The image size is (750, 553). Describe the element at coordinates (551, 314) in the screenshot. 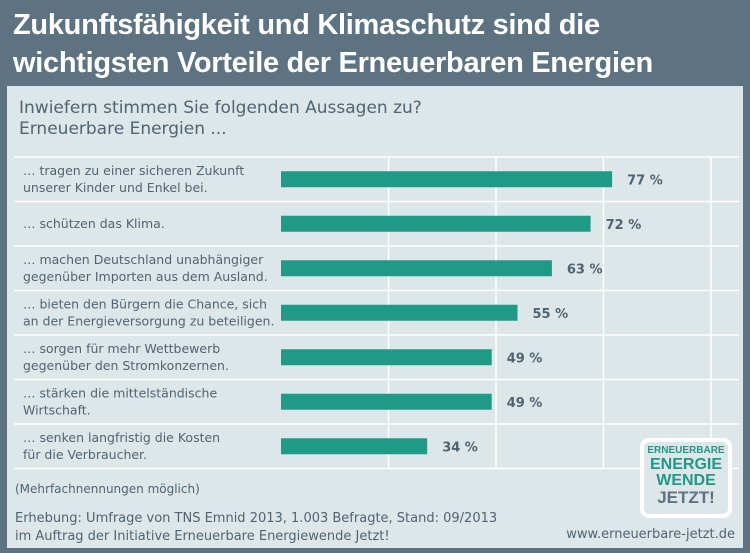

I see `value-label: 55 %` at that location.